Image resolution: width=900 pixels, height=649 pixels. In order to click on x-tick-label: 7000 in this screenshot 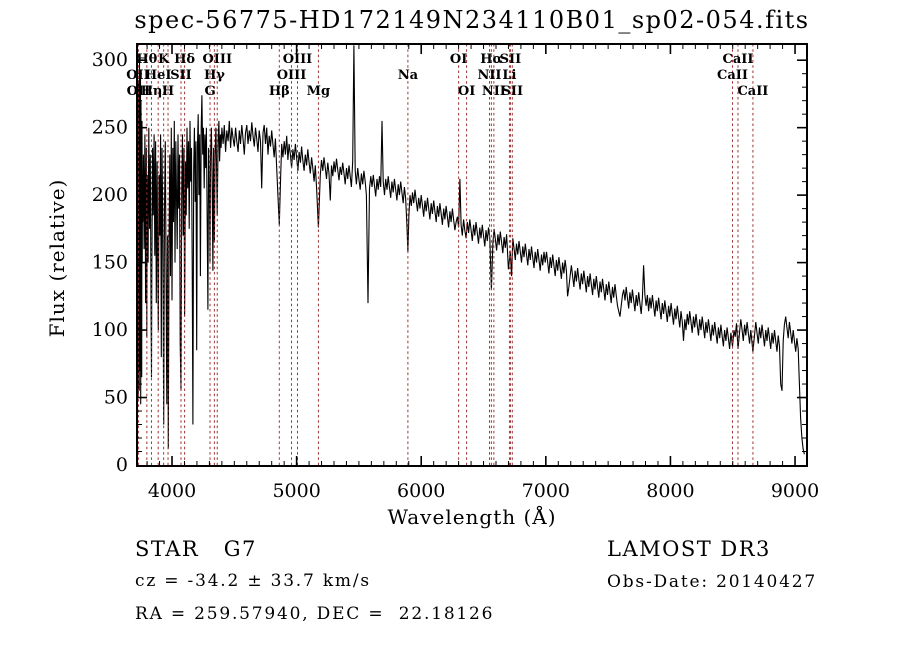, I will do `click(546, 491)`.